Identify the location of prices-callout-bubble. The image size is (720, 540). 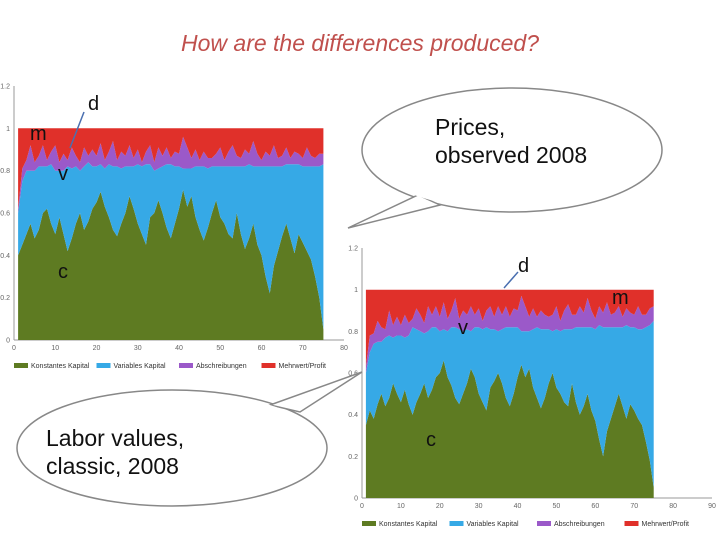
(505, 158).